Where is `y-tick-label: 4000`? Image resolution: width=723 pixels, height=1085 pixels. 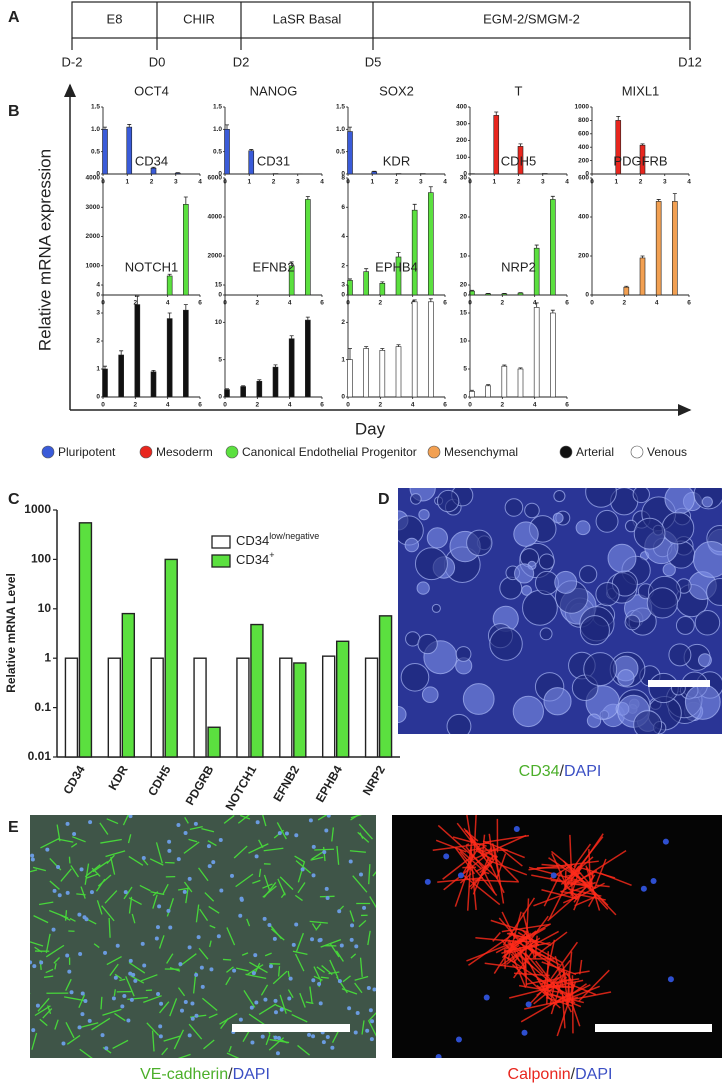
y-tick-label: 4000 is located at coordinates (215, 217).